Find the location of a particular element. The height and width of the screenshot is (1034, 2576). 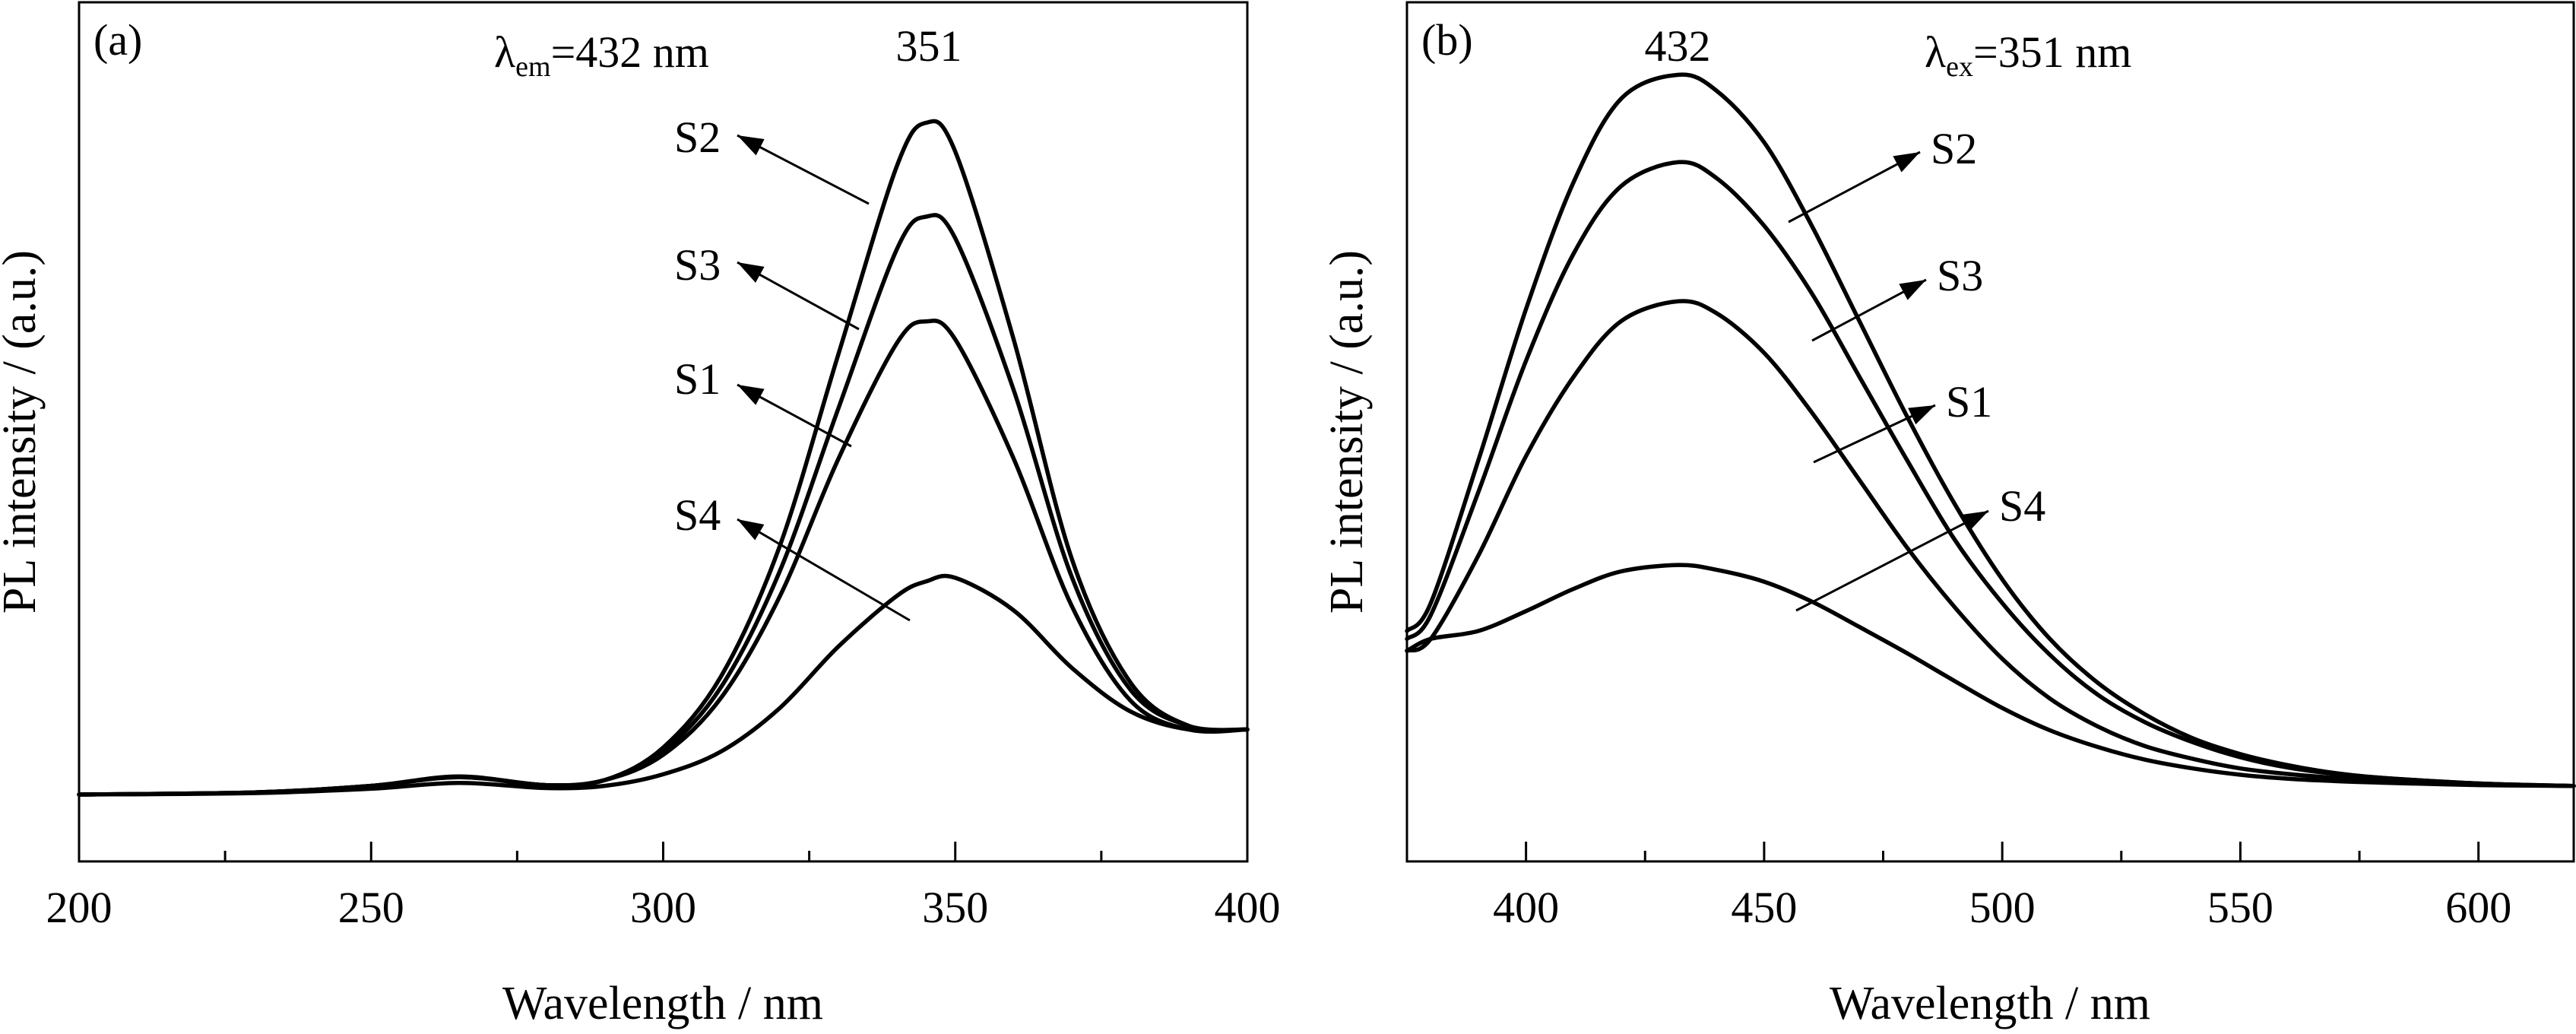

panel-b-y-axis-title: PL intensity / (a.u.) is located at coordinates (1347, 432).